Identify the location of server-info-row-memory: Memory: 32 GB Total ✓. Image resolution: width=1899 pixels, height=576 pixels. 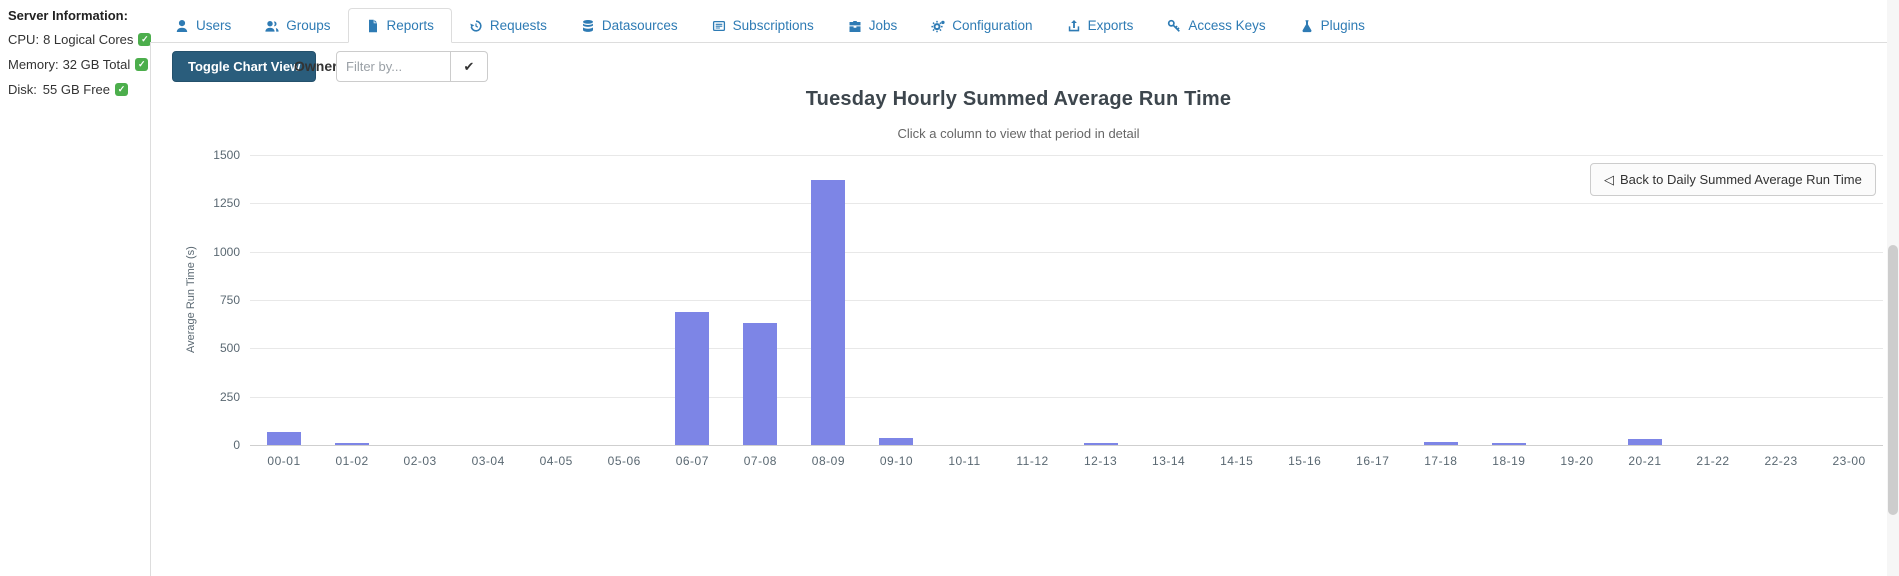
(78, 64).